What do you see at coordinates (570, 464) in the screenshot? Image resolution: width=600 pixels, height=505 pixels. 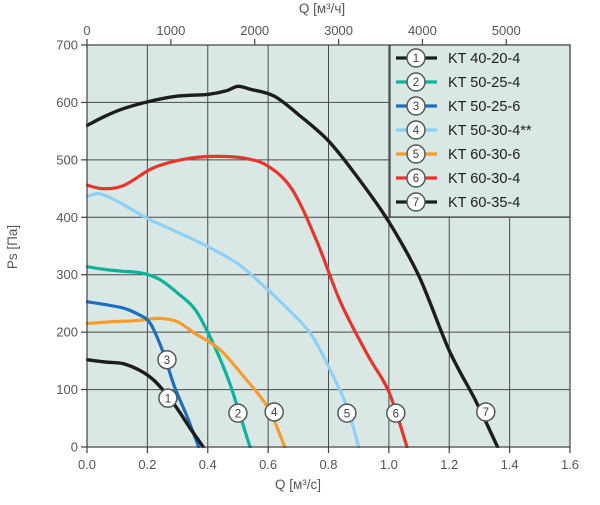 I see `bottom-tick-label: 1.6` at bounding box center [570, 464].